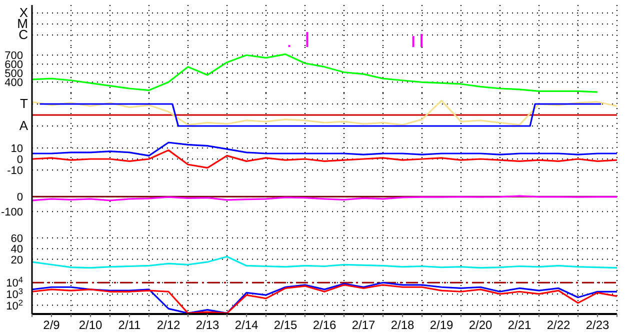 This screenshot has width=628, height=334. I want to click on text: T, so click(23, 103).